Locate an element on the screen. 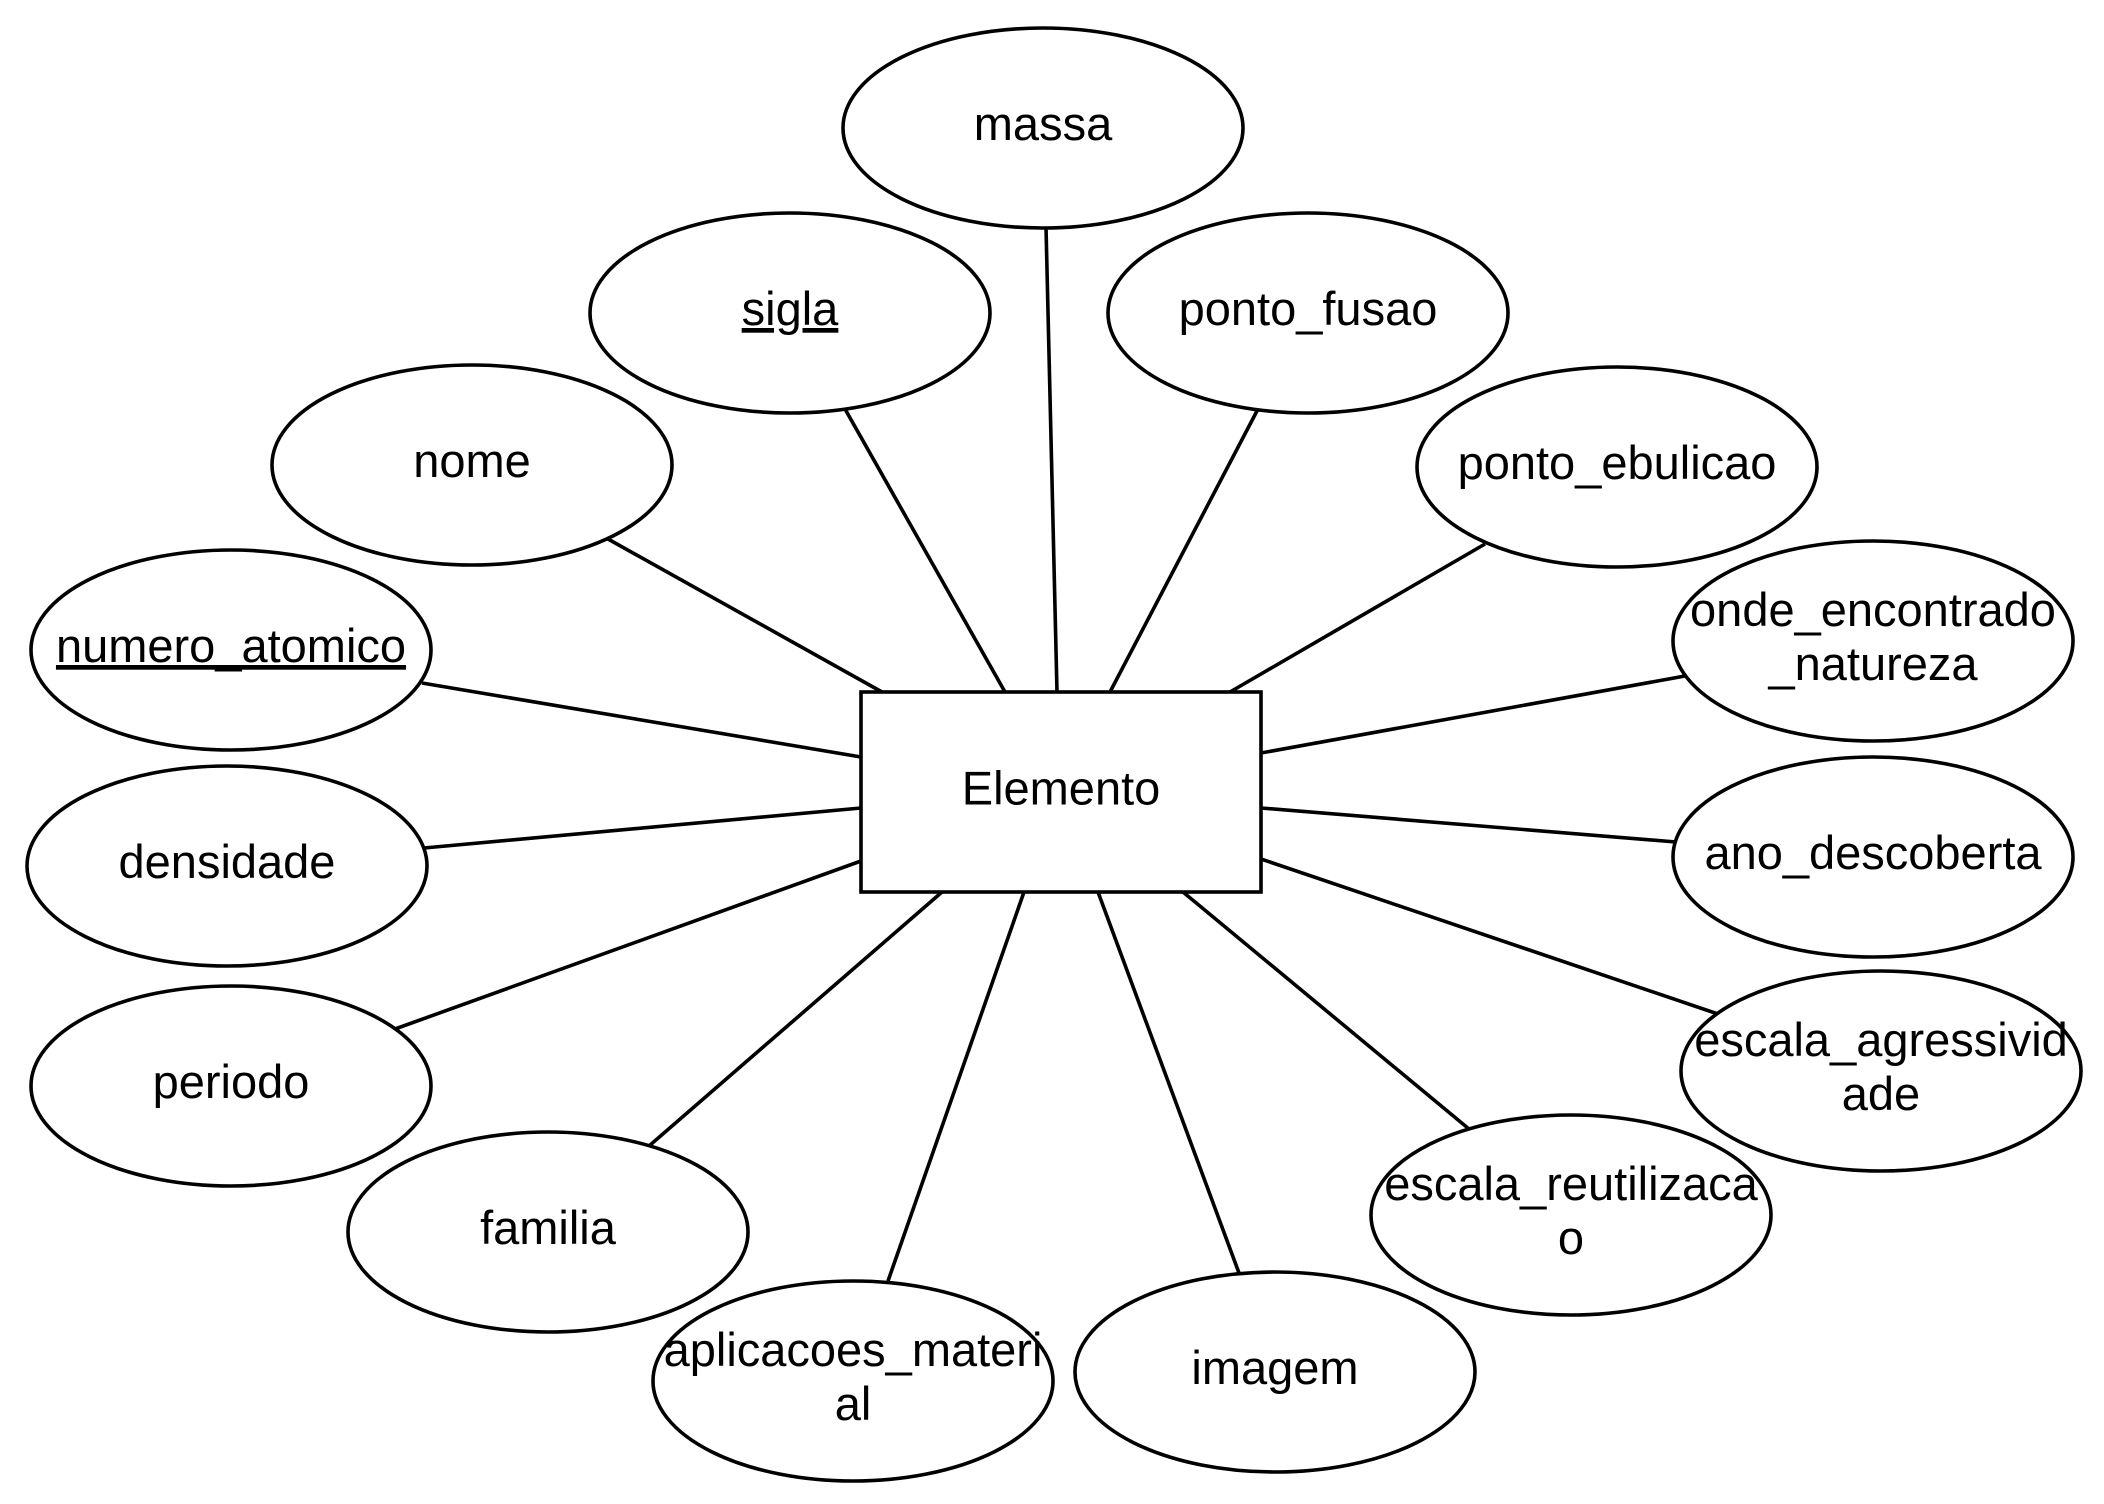  connector-escala-reutilizacao is located at coordinates (1326, 1010).